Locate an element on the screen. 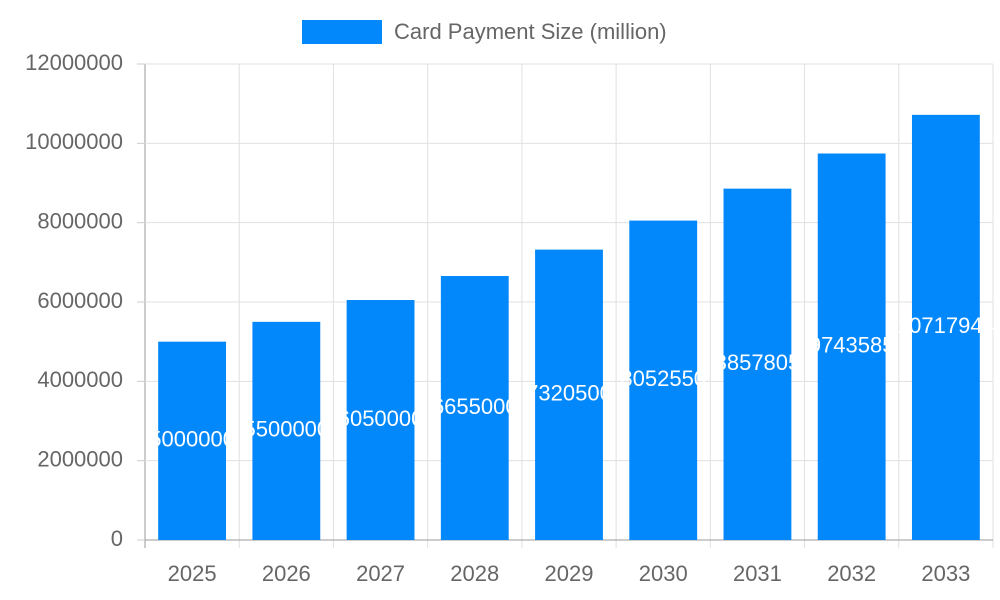 This screenshot has width=1000, height=600. y-tick-label: 6000000 is located at coordinates (80, 300).